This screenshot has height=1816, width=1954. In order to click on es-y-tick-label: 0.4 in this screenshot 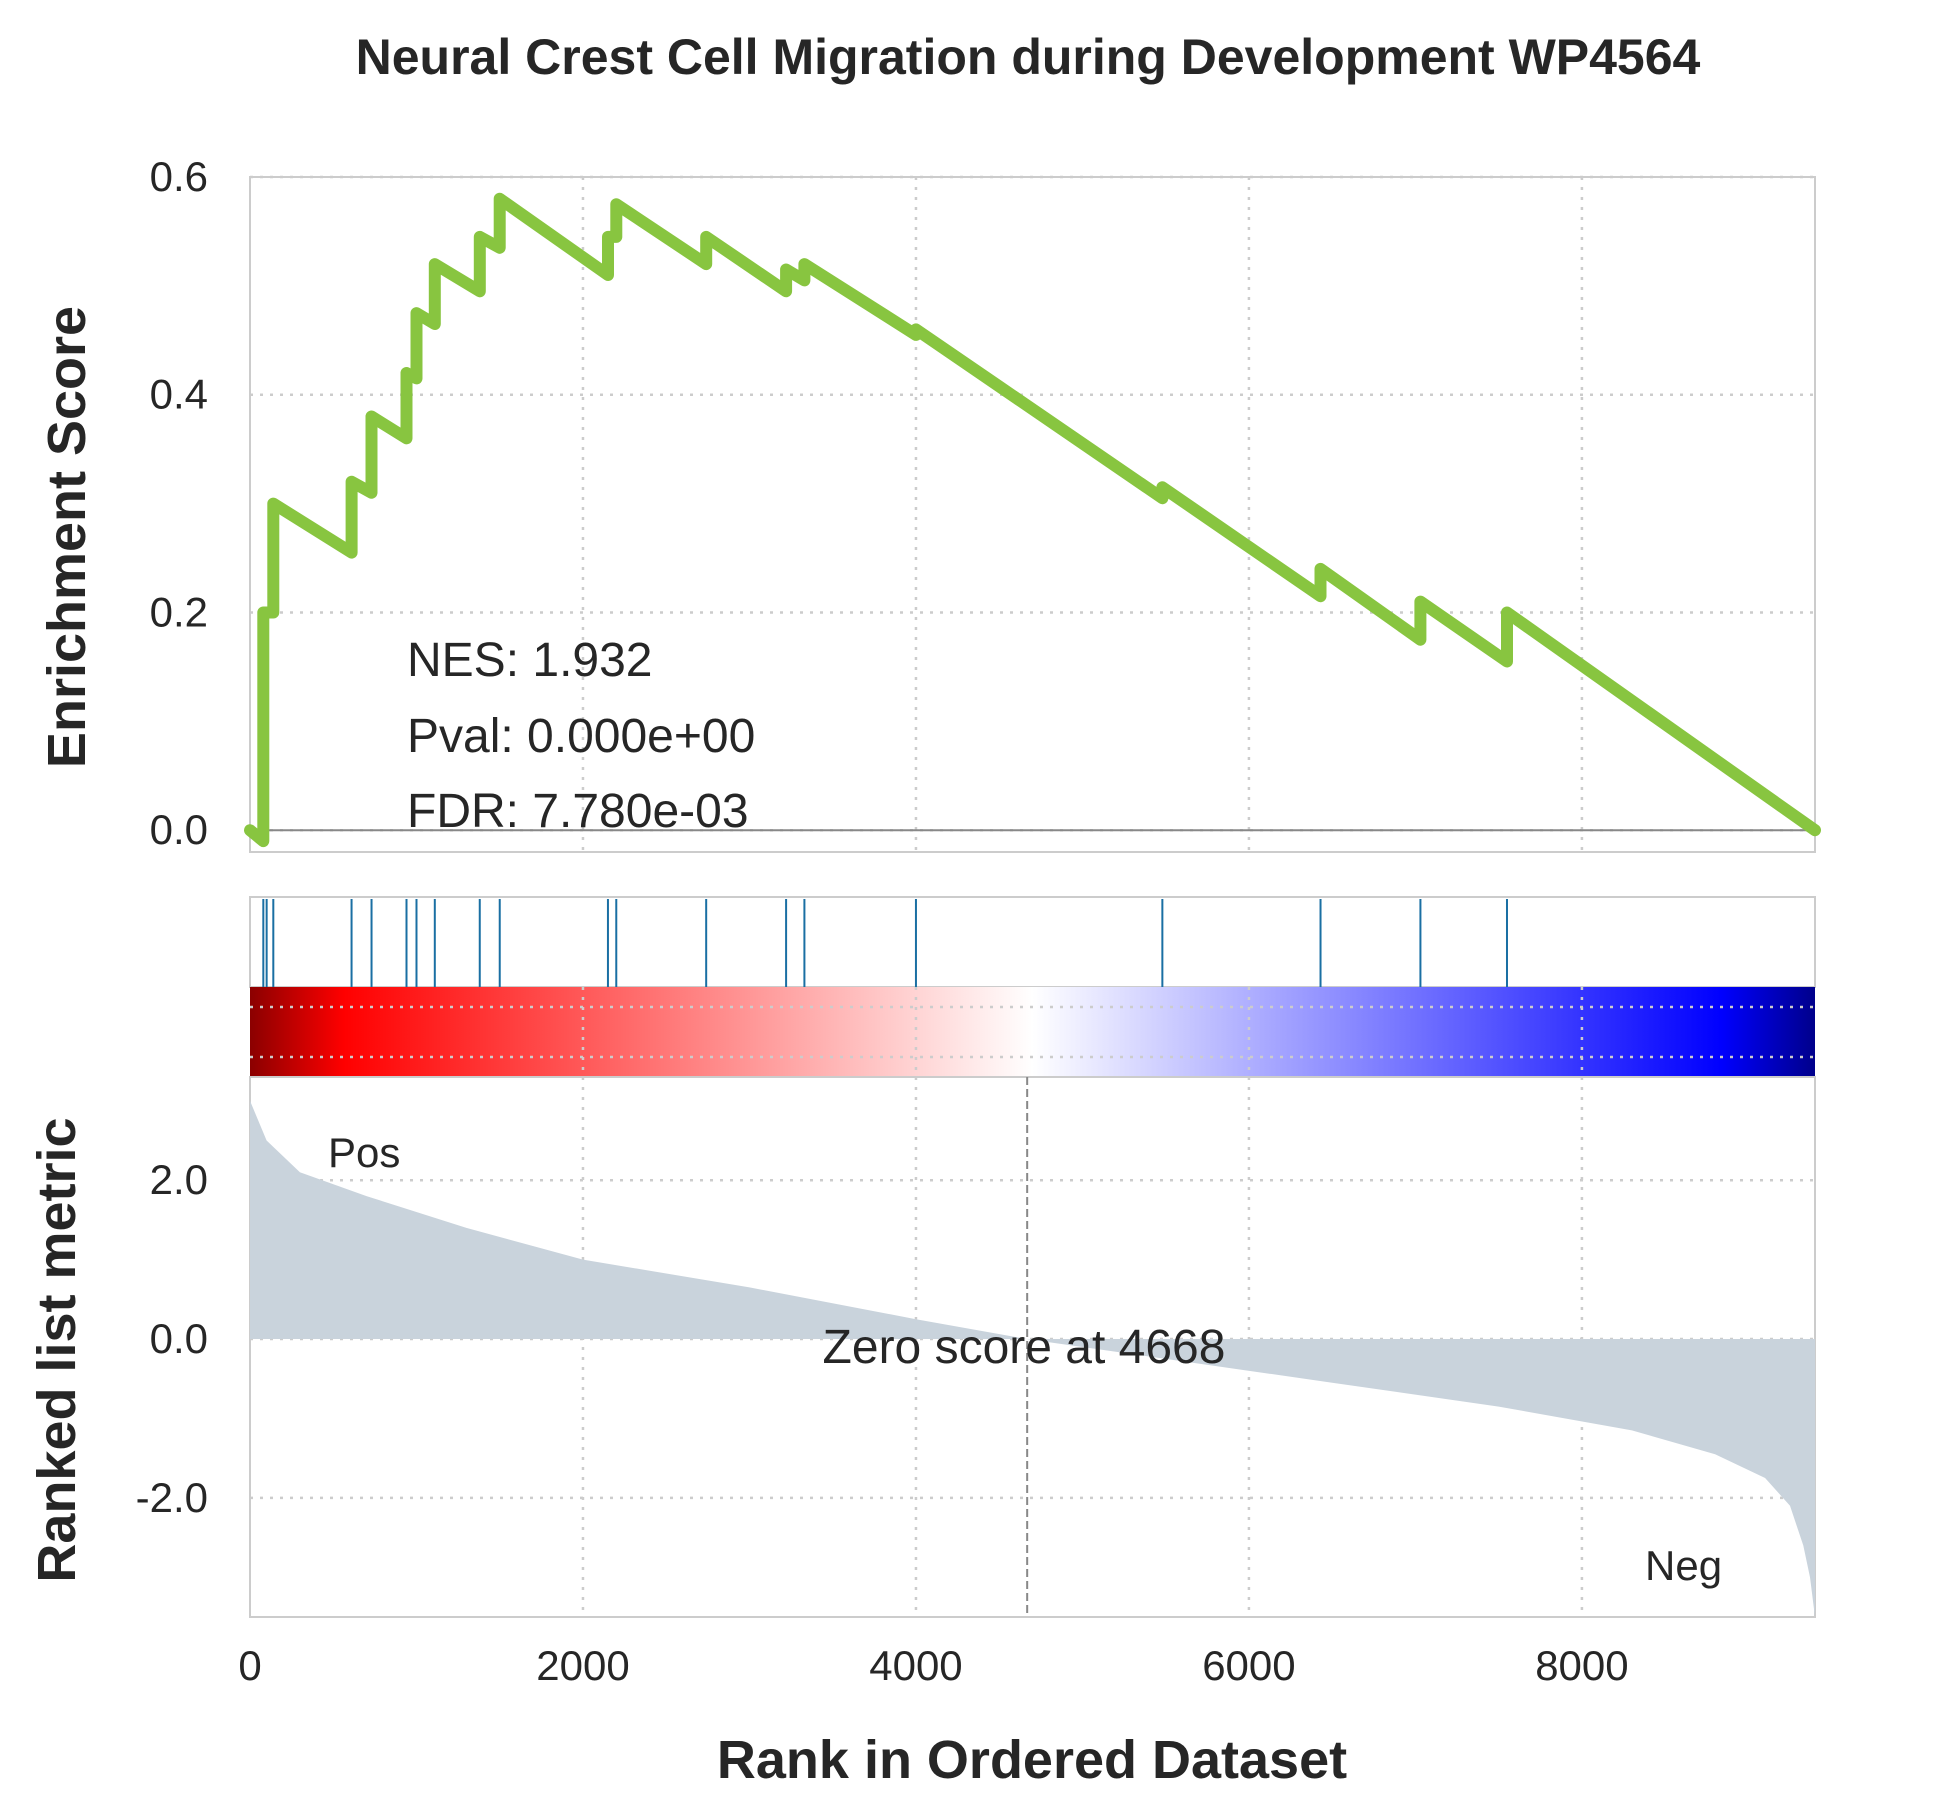, I will do `click(179, 394)`.